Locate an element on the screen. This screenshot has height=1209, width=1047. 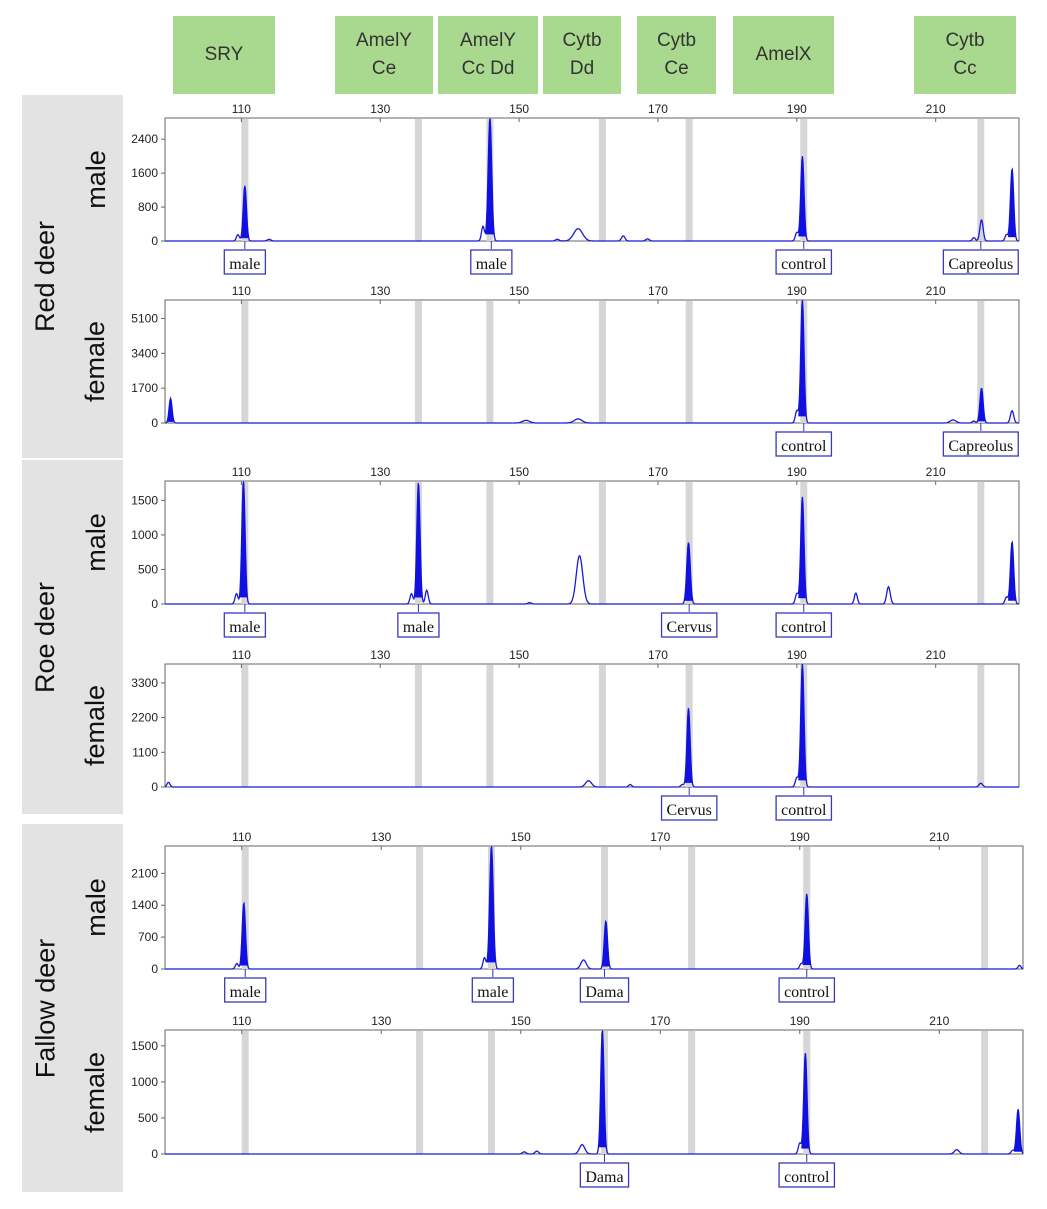
header-cytb-ce: Cytb Ce is located at coordinates (676, 55).